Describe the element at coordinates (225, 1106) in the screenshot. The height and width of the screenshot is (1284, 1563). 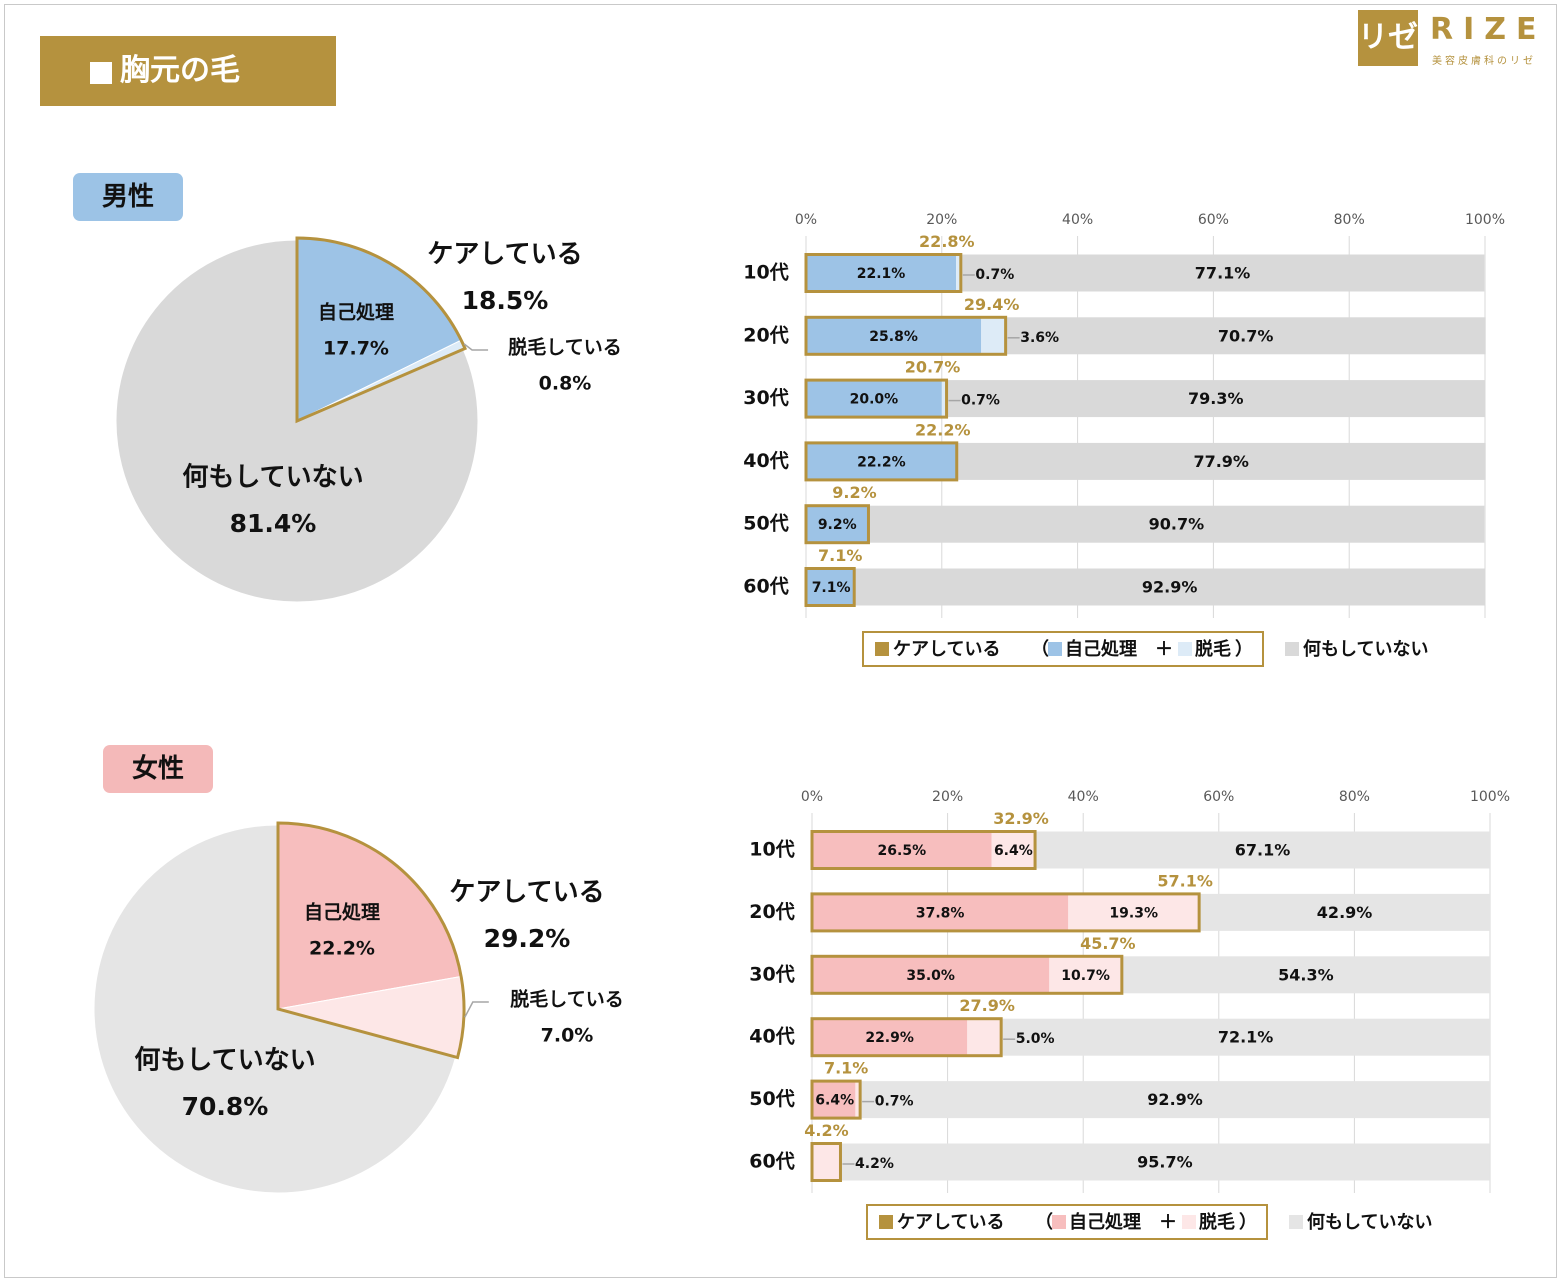
I see `pie-value-none: 70.8%` at that location.